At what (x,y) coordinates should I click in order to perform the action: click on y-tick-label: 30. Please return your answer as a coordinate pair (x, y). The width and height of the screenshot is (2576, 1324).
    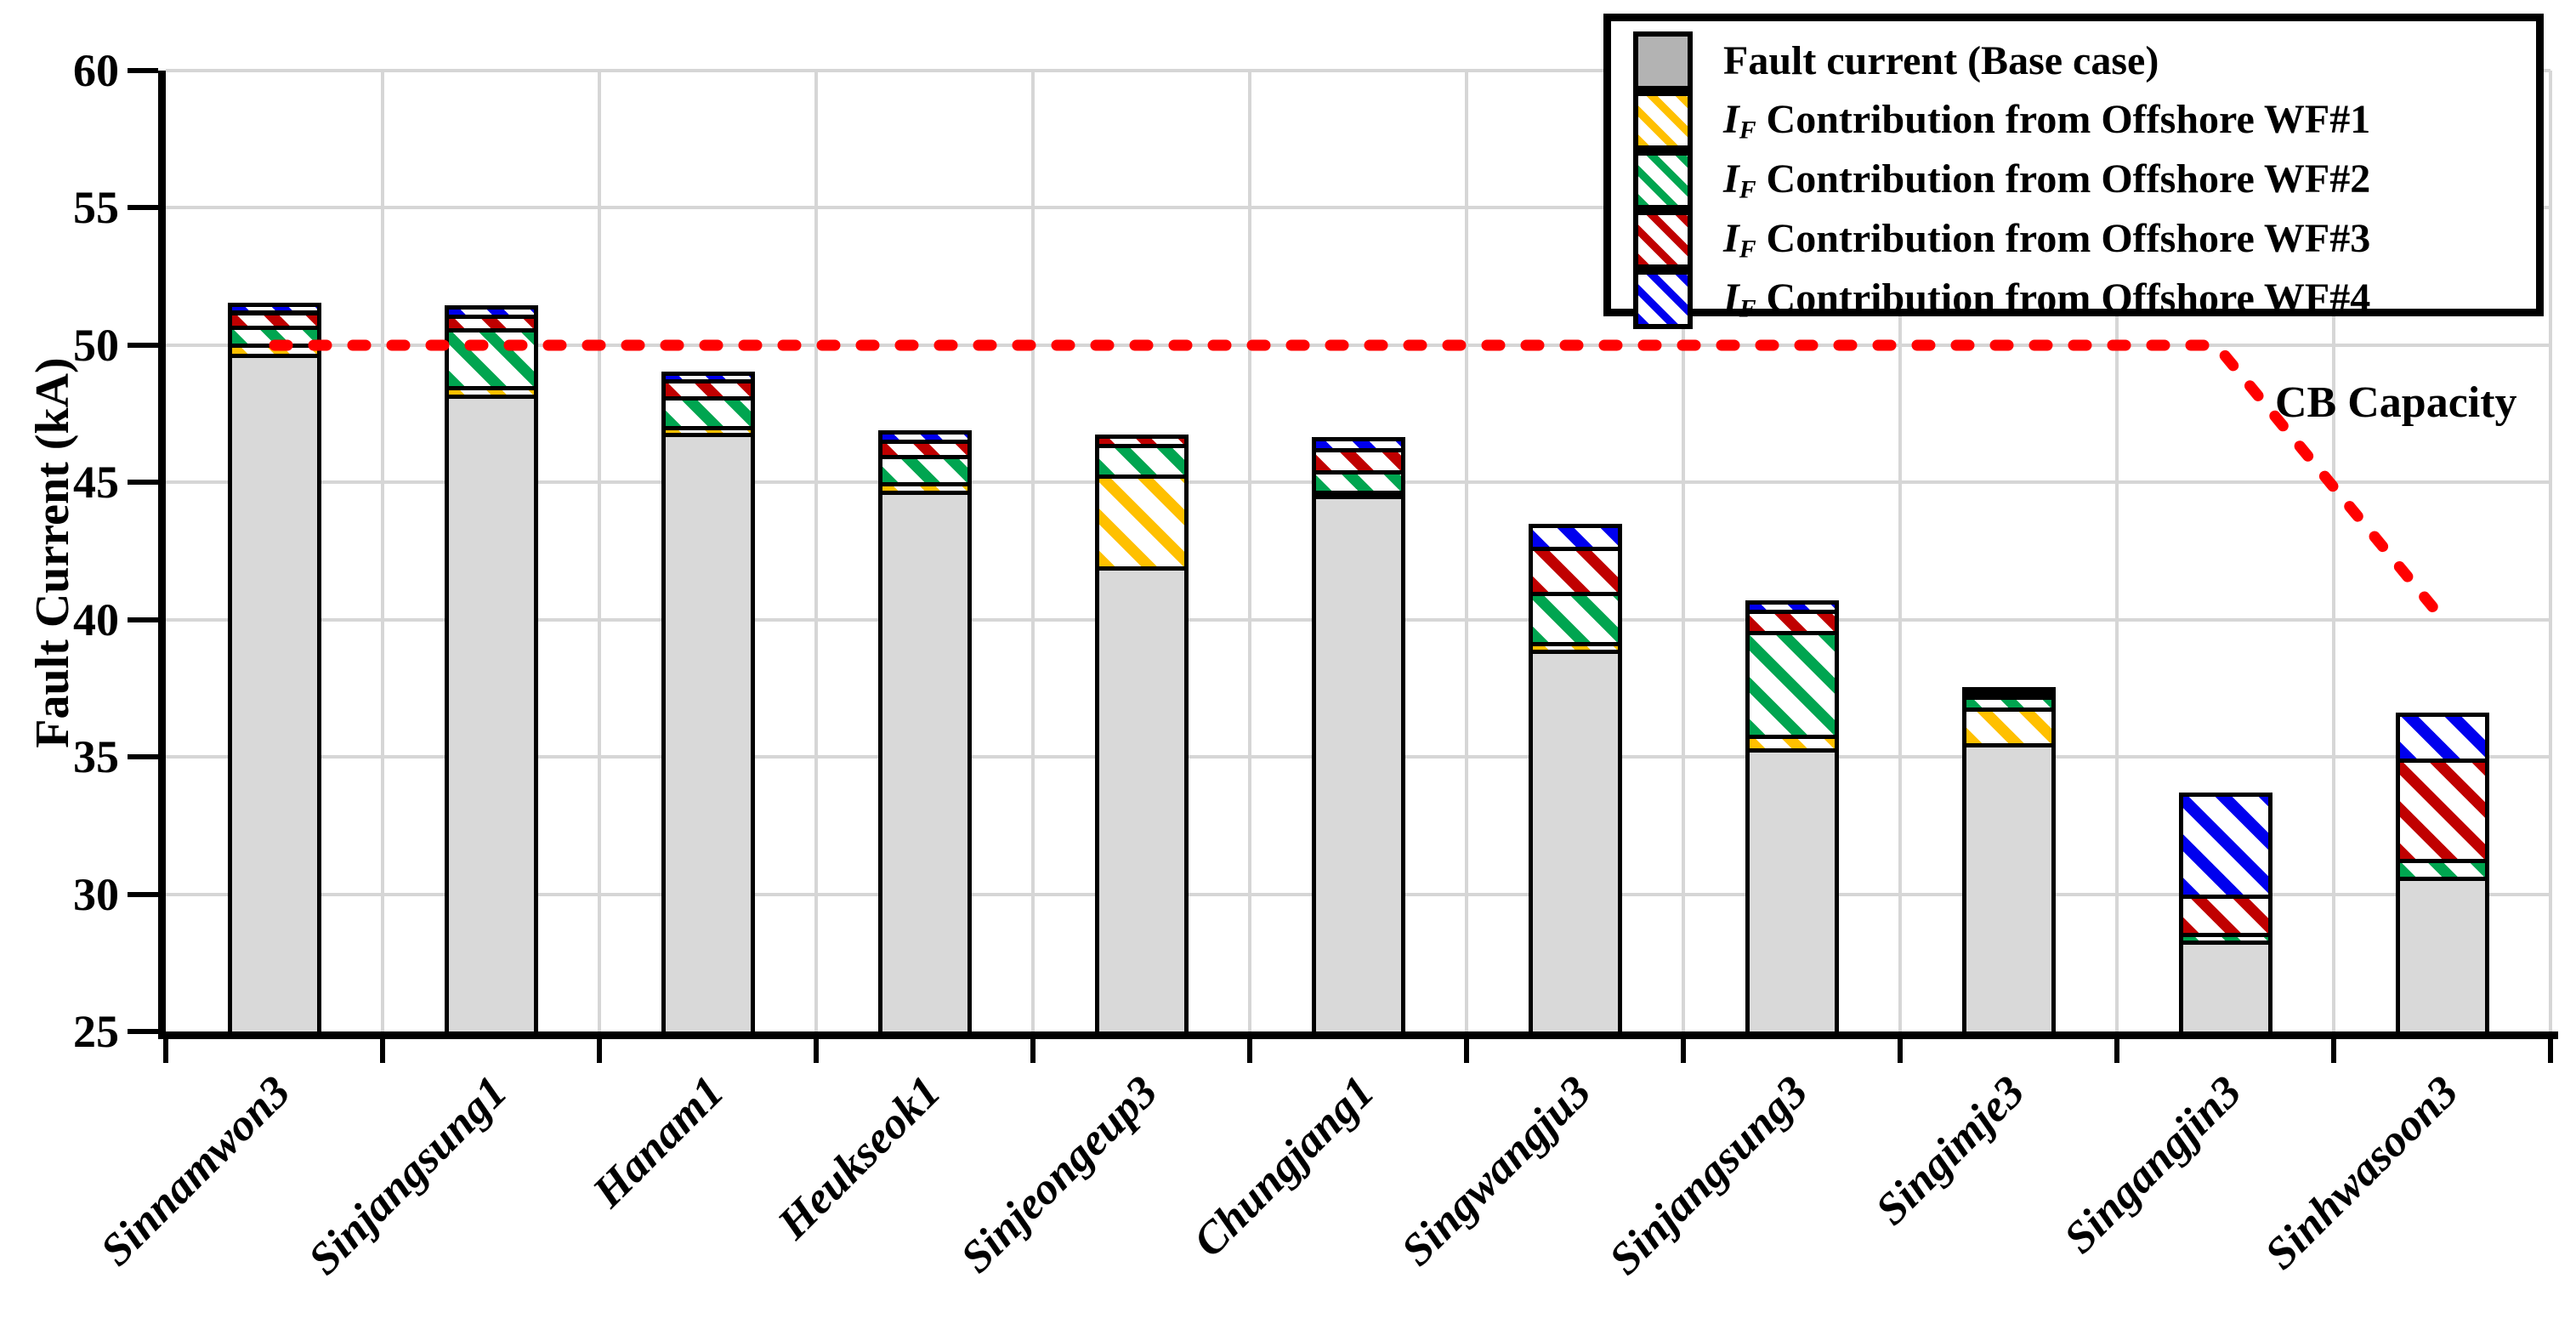
    Looking at the image, I should click on (96, 894).